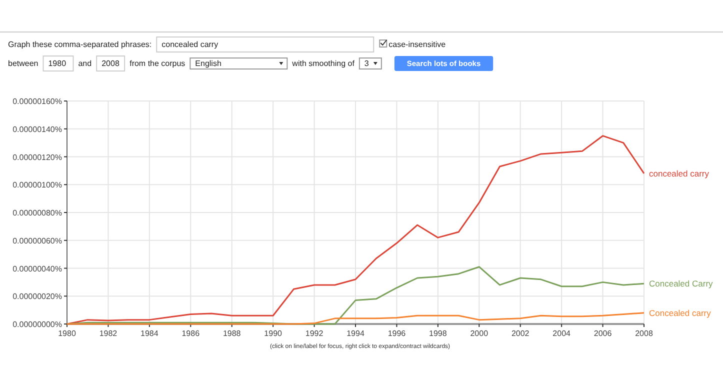 Image resolution: width=723 pixels, height=372 pixels. Describe the element at coordinates (37, 241) in the screenshot. I see `y-tick-label: 0.00000060%` at that location.